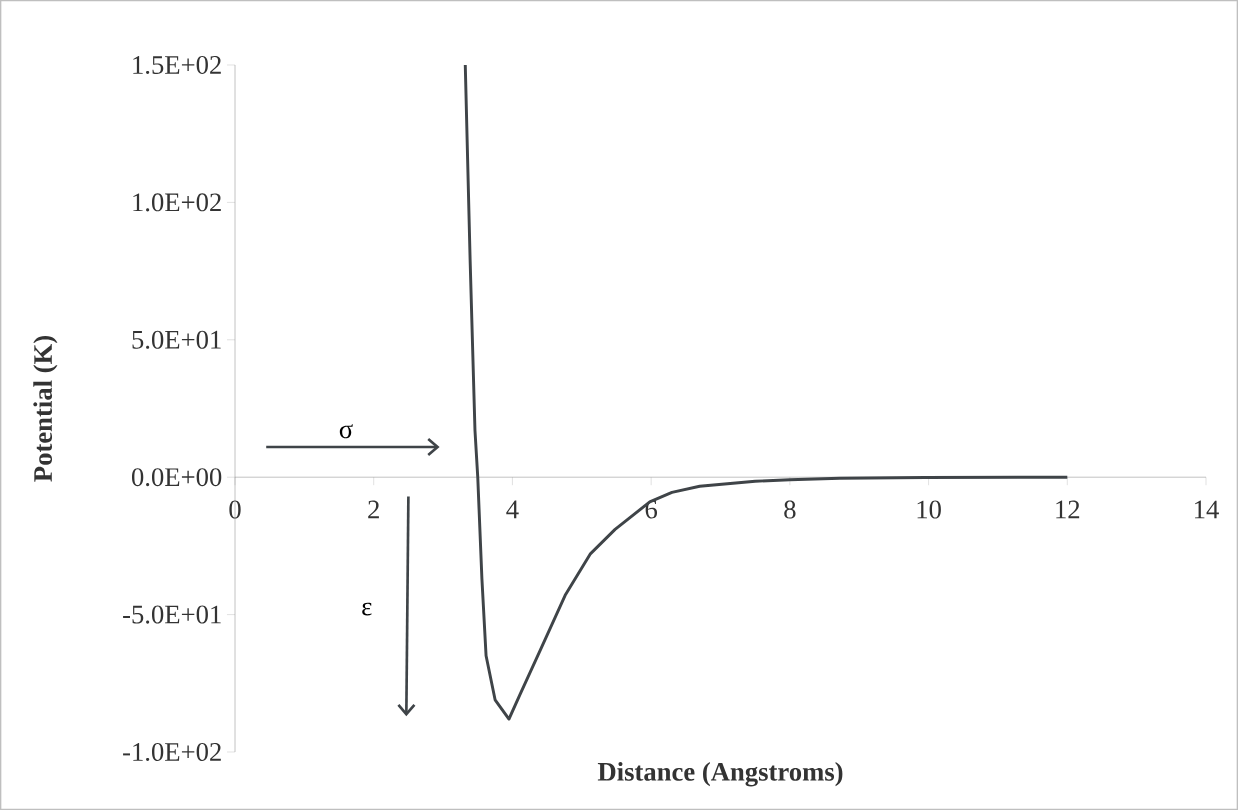 This screenshot has height=810, width=1238. What do you see at coordinates (929, 509) in the screenshot?
I see `x-tick-label: 10` at bounding box center [929, 509].